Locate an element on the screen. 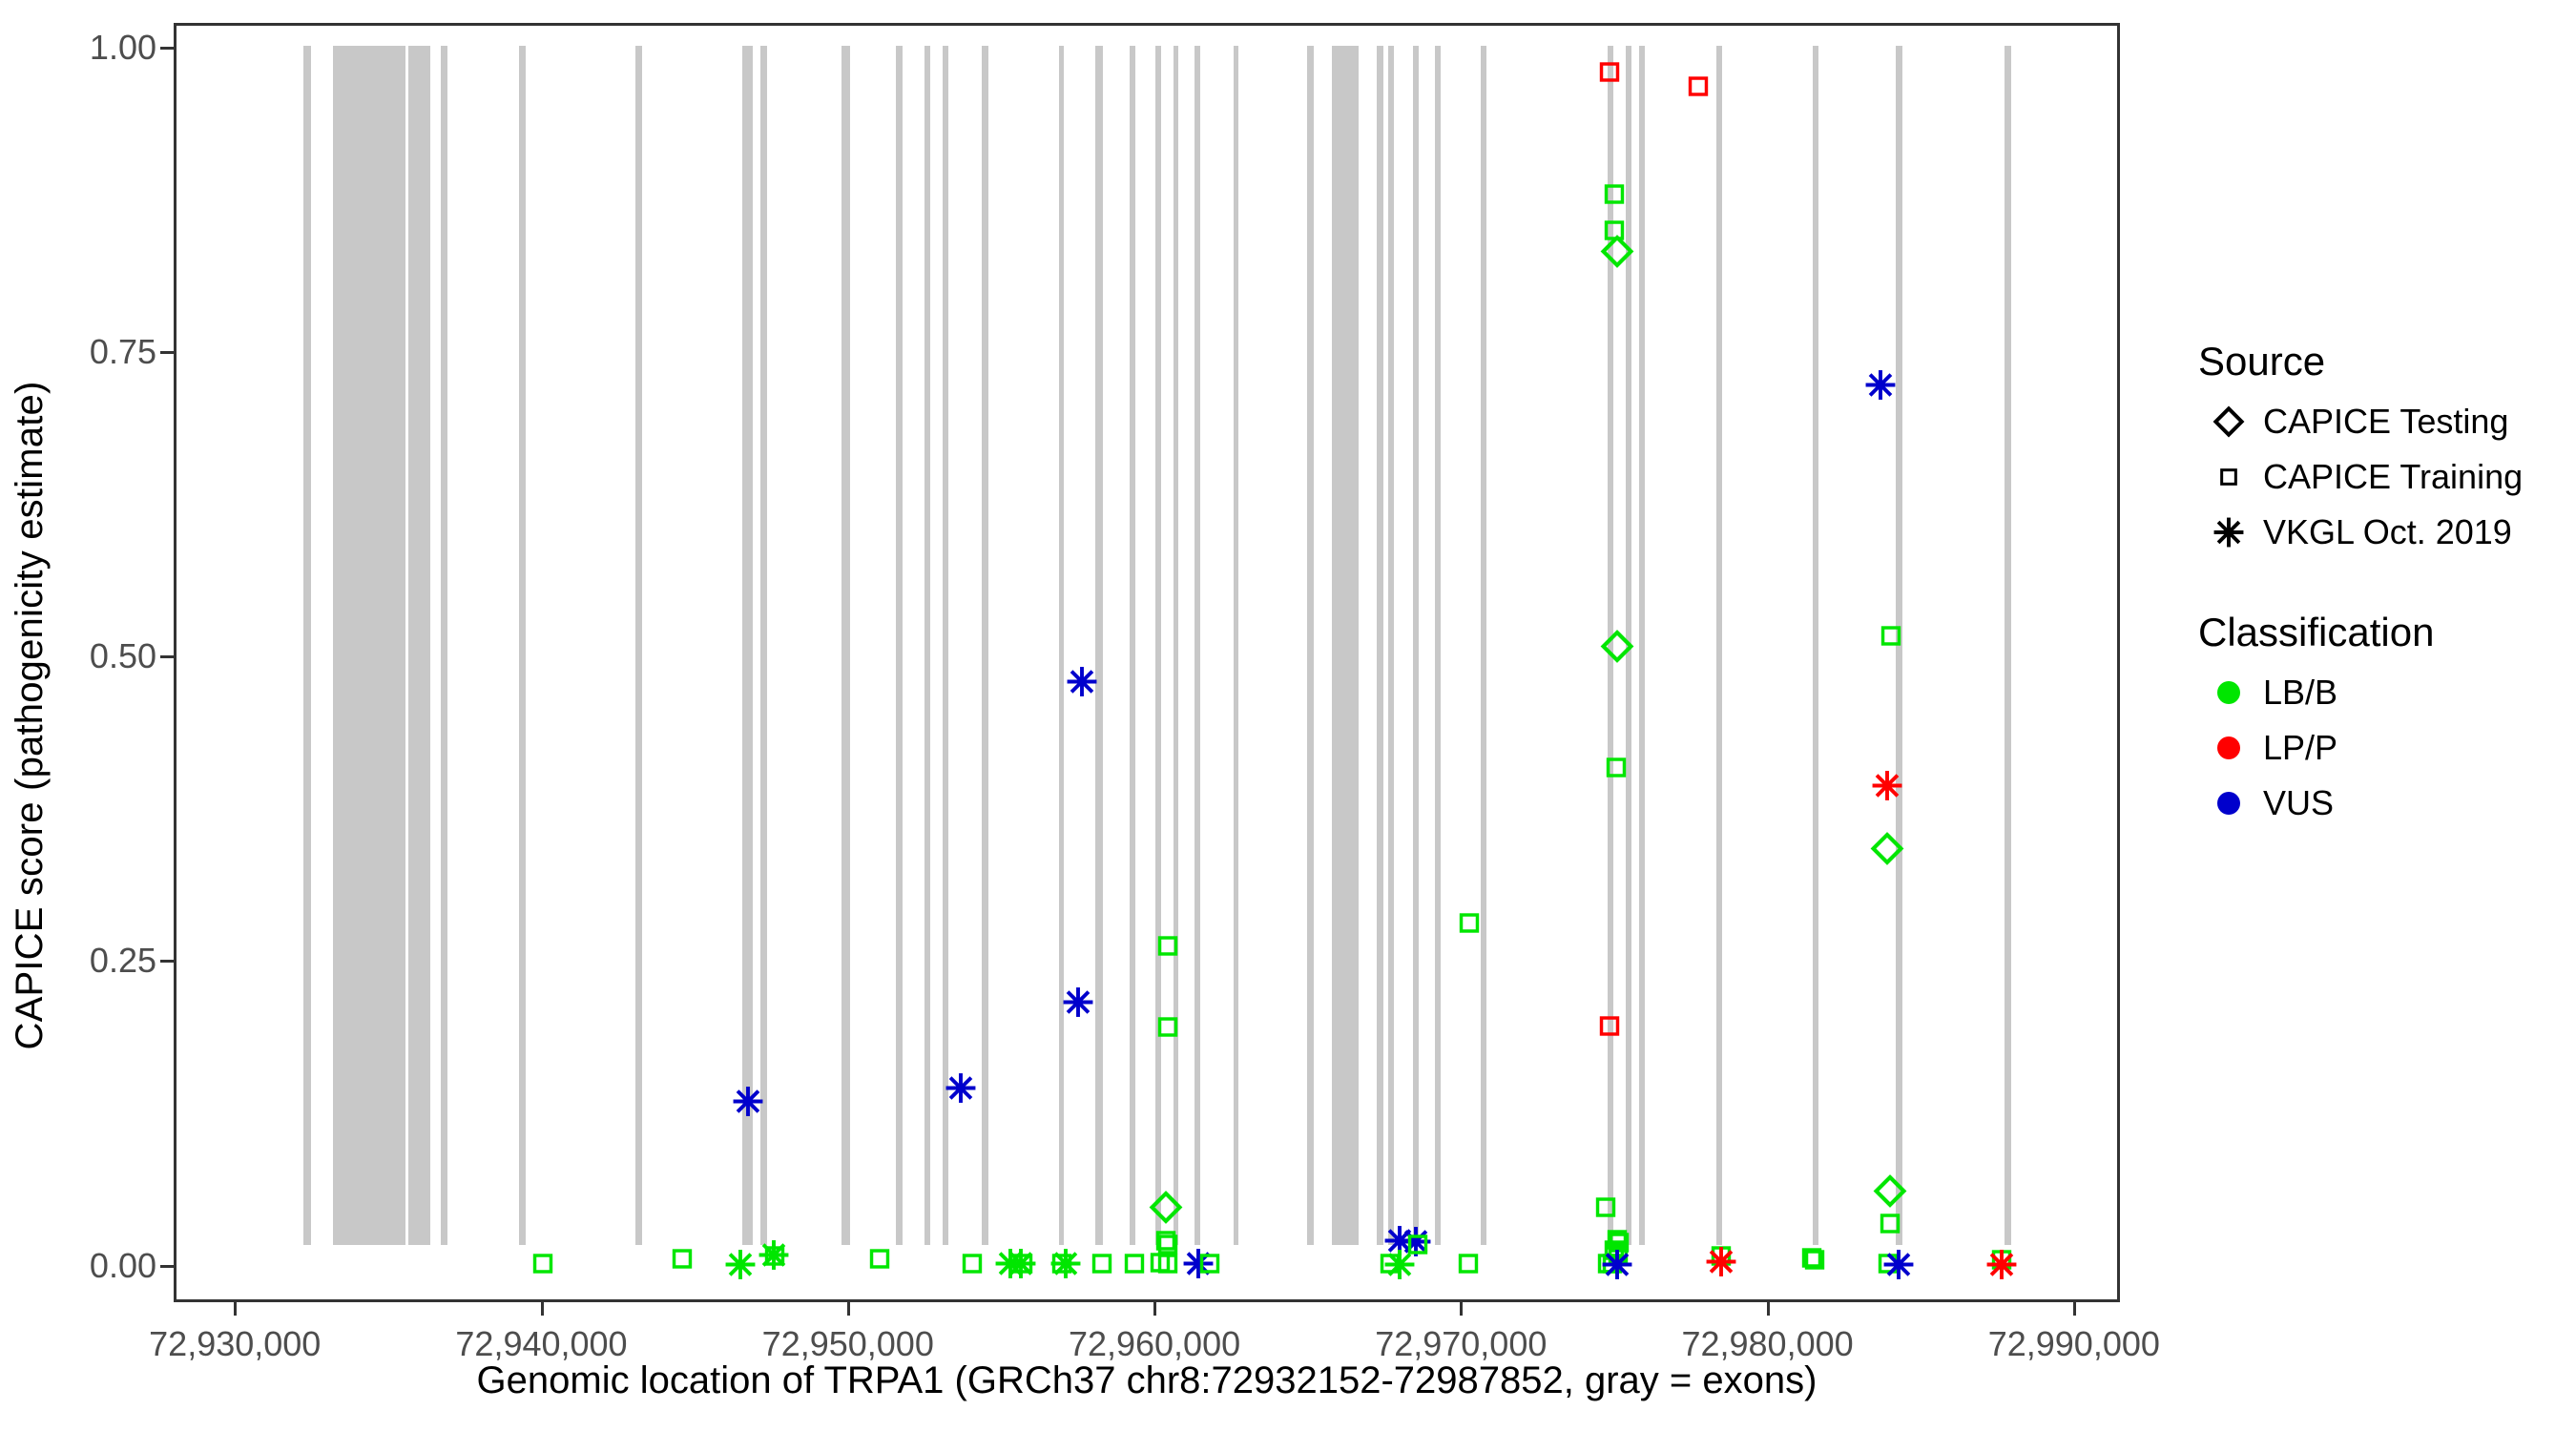  legend-item-classification: VUS is located at coordinates (2385, 803).